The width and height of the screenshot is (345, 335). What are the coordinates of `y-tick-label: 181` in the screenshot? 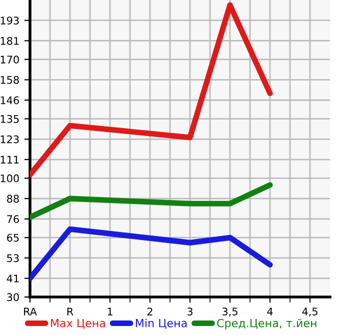 It's located at (9, 40).